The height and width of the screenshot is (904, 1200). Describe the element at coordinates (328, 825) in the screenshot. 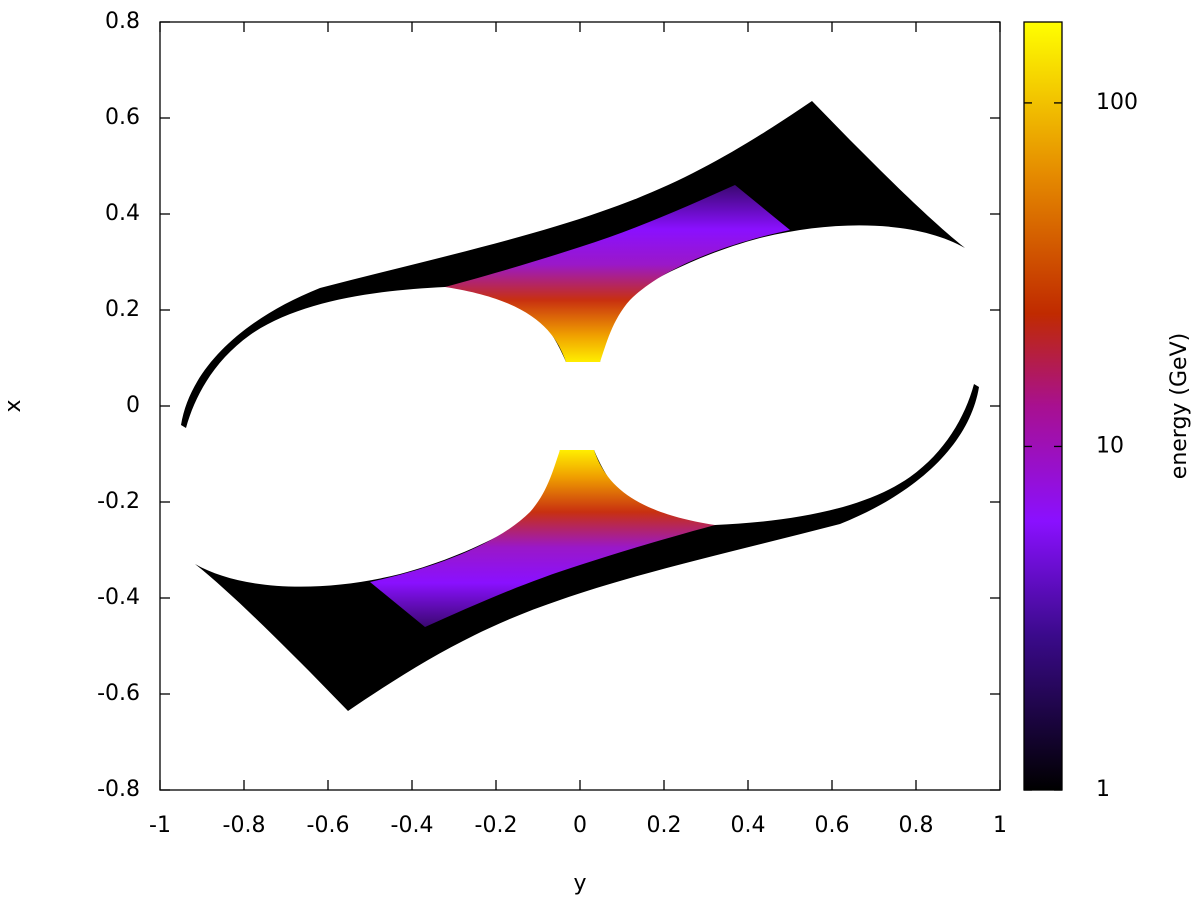

I see `x-tick-label: -0.6` at that location.